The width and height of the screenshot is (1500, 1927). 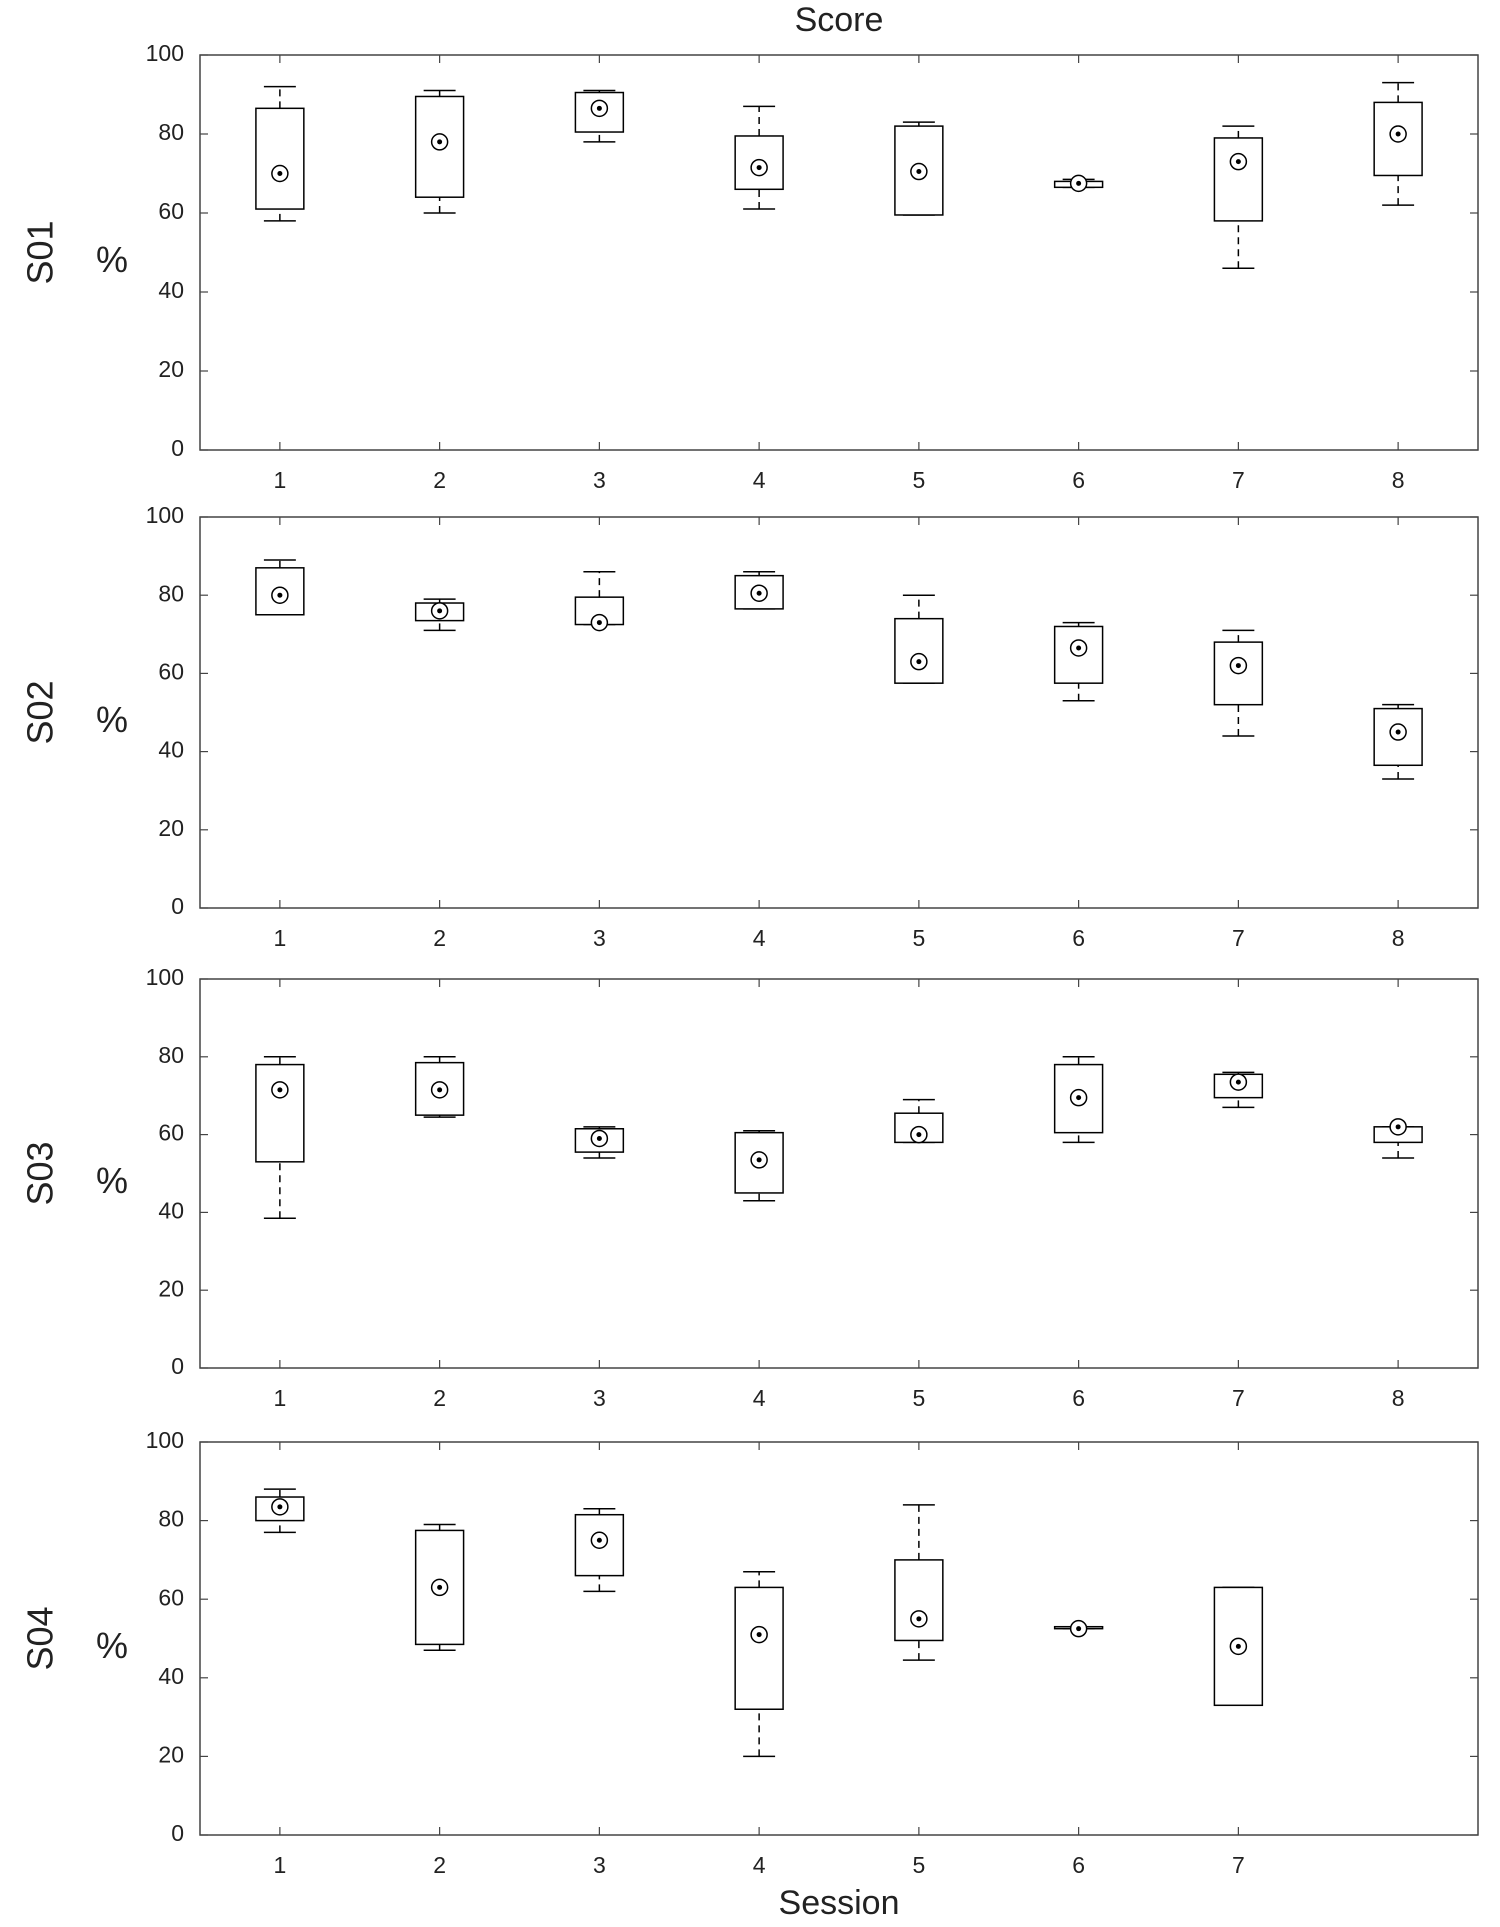 What do you see at coordinates (839, 20) in the screenshot?
I see `chart-title: Score` at bounding box center [839, 20].